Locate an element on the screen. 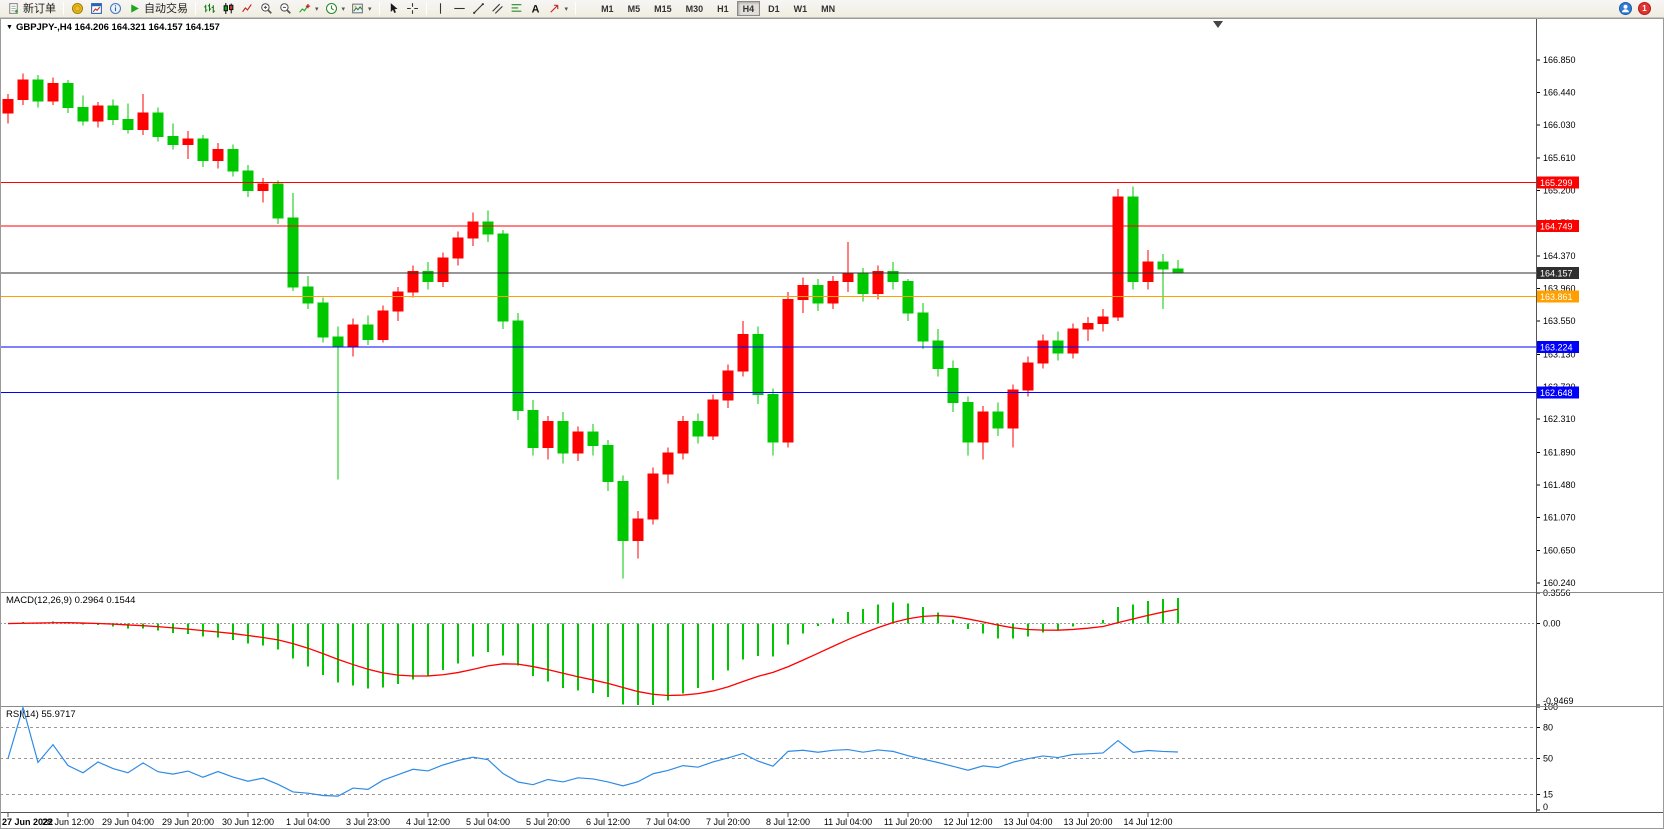 The image size is (1664, 829). time-tick-label: 5 Jul 20:00 is located at coordinates (548, 822).